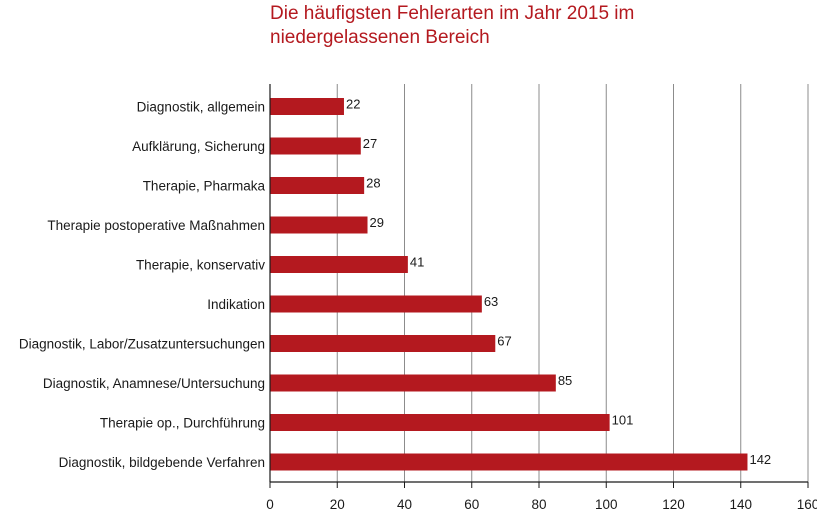  What do you see at coordinates (236, 304) in the screenshot?
I see `category-label: Indikation` at bounding box center [236, 304].